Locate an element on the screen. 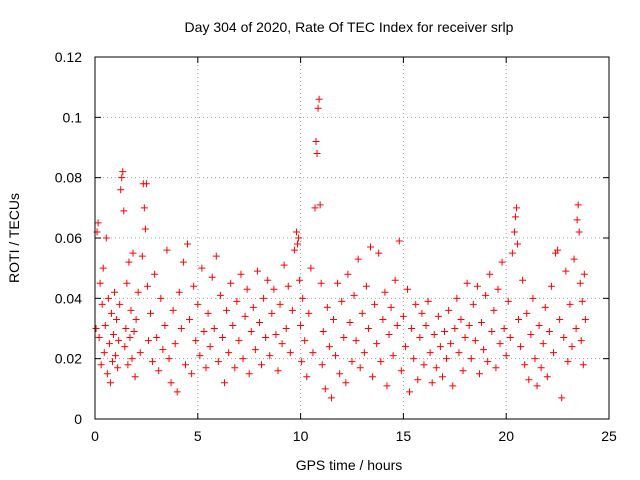 This screenshot has width=640, height=480. y-tick-label: 0 is located at coordinates (78, 419).